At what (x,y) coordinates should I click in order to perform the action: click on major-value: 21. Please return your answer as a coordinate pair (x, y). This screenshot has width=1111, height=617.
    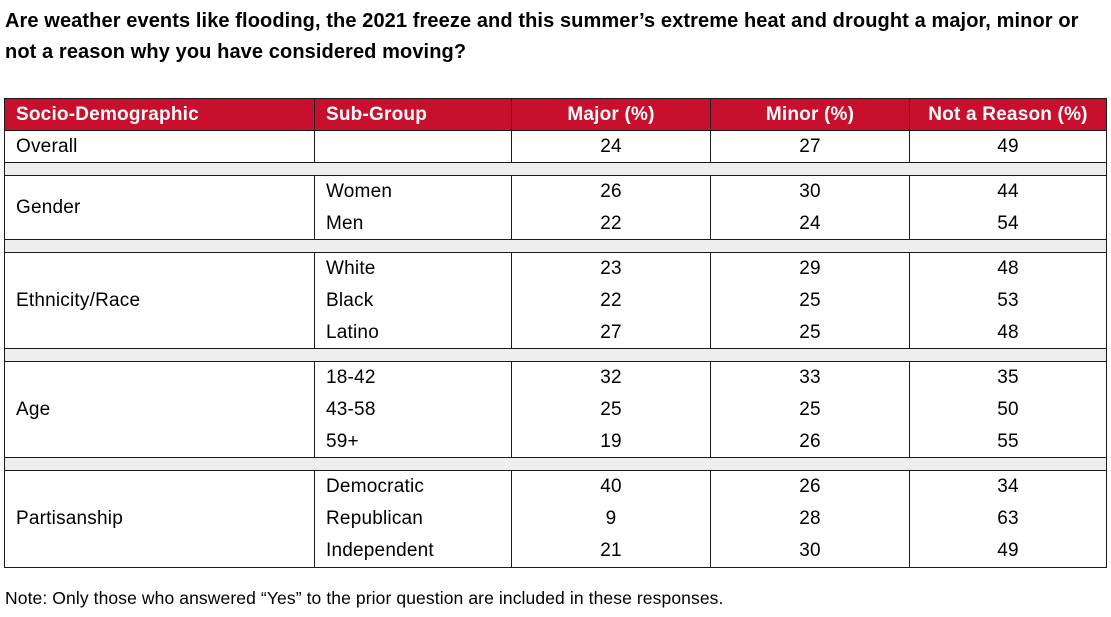
    Looking at the image, I should click on (611, 551).